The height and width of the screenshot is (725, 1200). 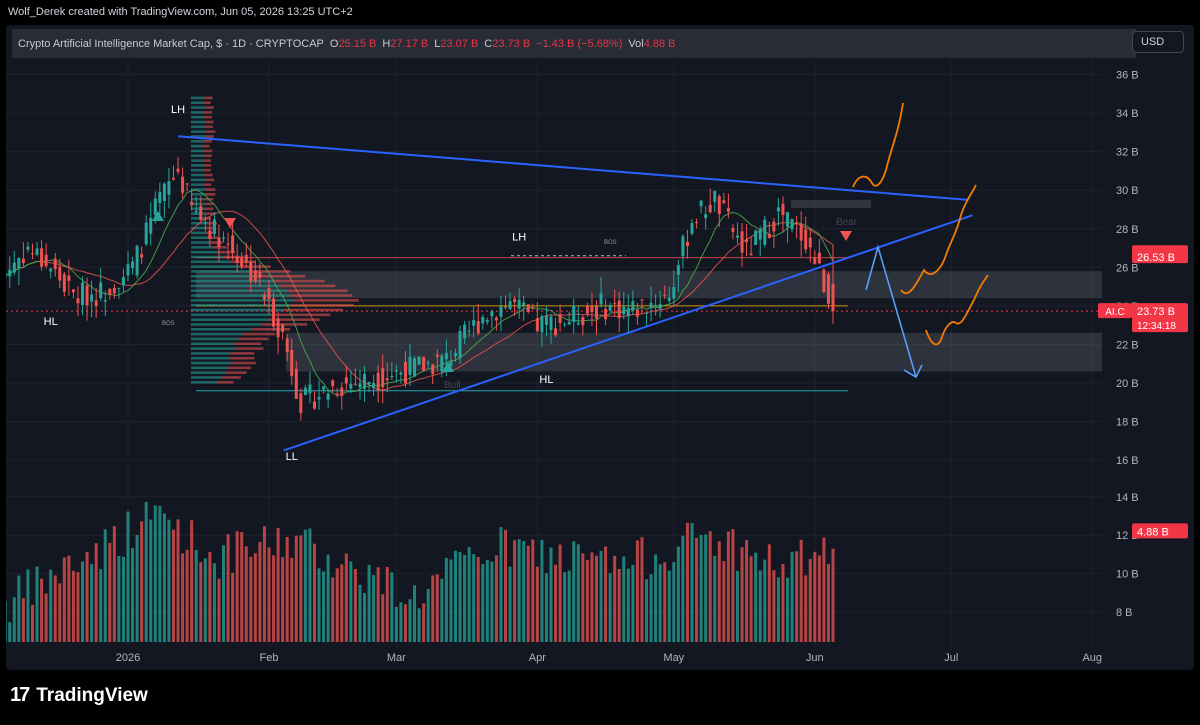 What do you see at coordinates (1127, 423) in the screenshot?
I see `y-tick-label: 18 B` at bounding box center [1127, 423].